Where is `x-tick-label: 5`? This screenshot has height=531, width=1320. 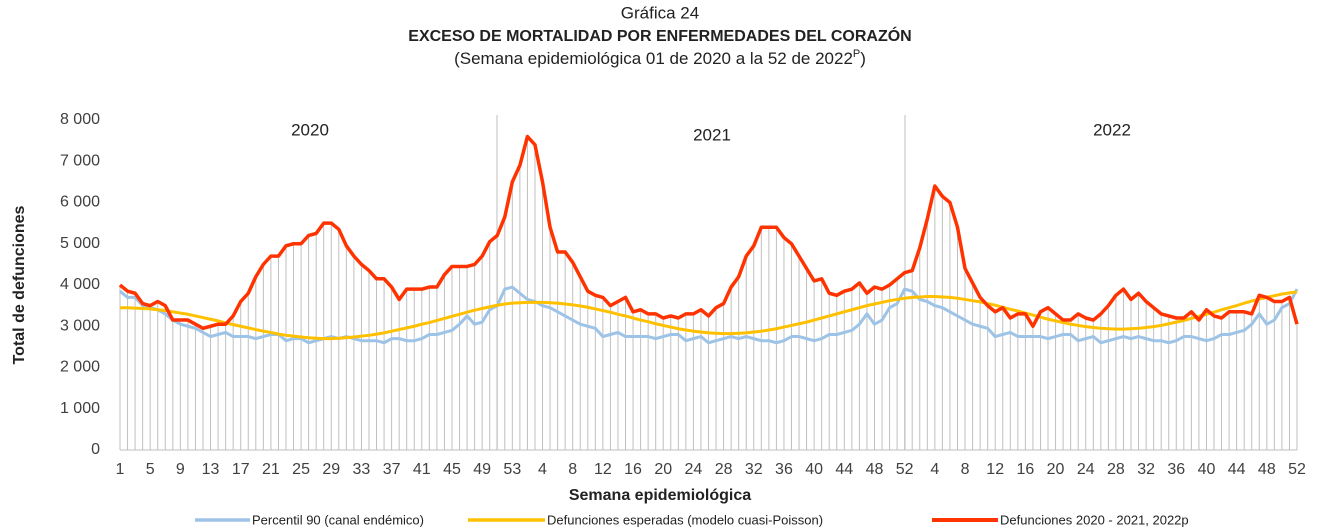 x-tick-label: 5 is located at coordinates (150, 469).